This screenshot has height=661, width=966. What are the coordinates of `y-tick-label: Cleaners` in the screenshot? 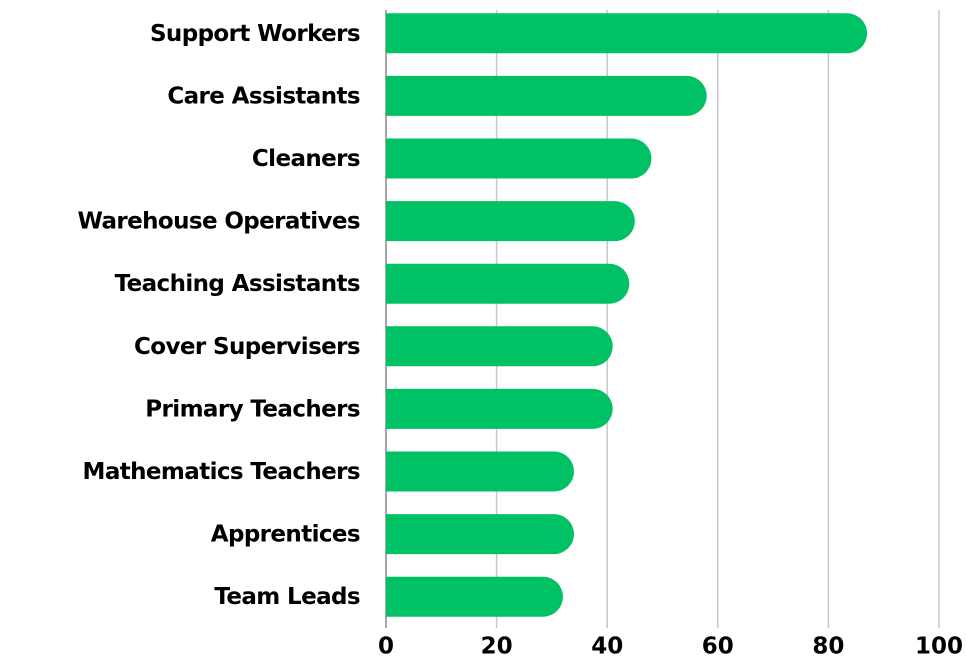 It's located at (306, 159).